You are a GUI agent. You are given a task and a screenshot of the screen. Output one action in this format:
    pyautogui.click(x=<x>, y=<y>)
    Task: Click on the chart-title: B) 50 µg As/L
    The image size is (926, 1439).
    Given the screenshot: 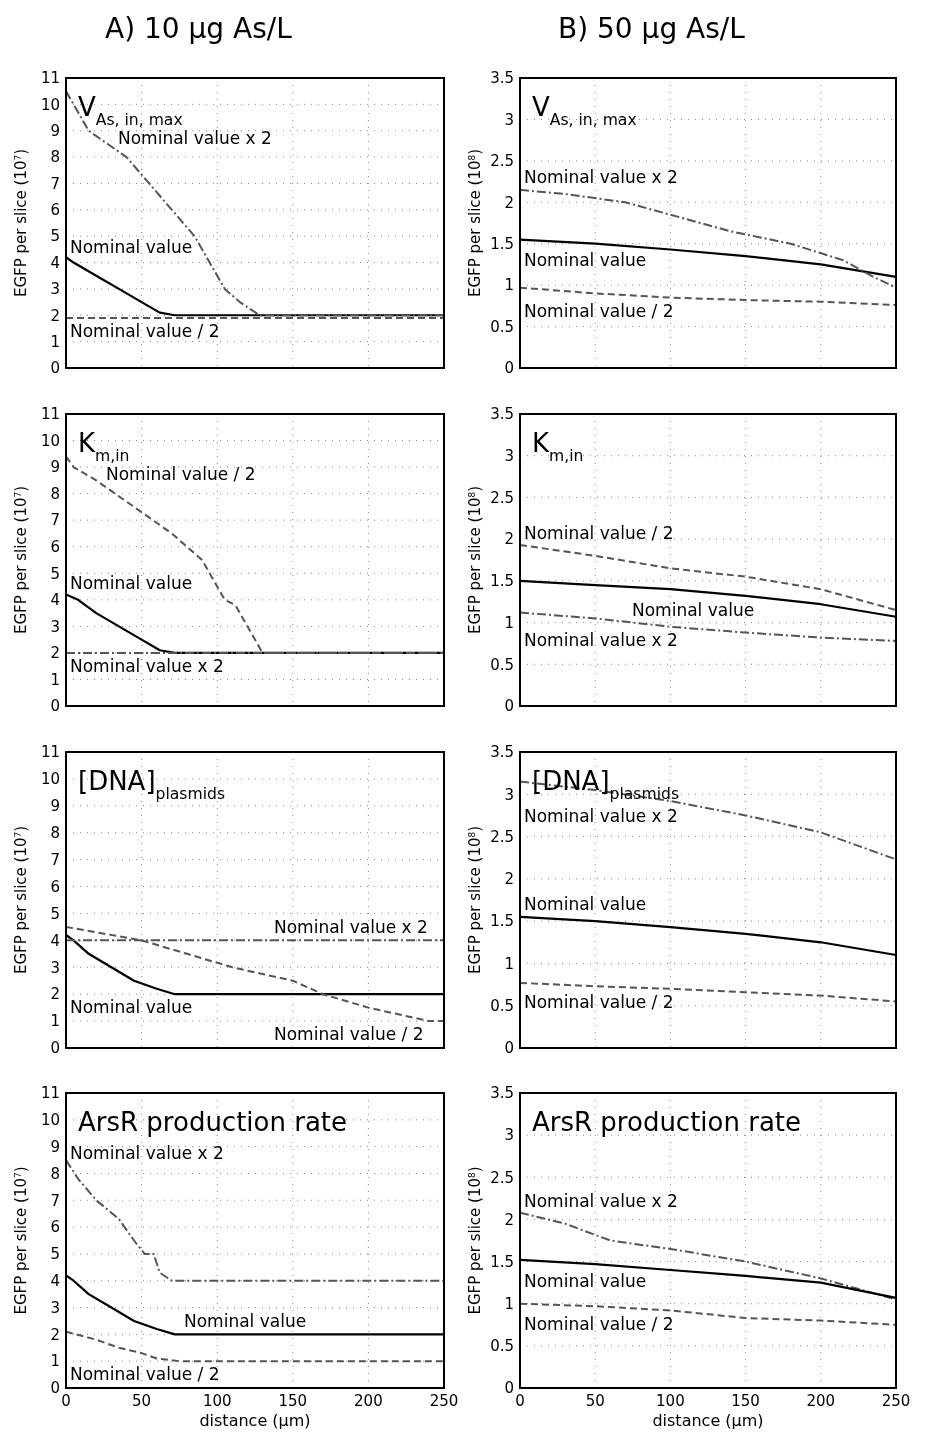 What is the action you would take?
    pyautogui.click(x=652, y=28)
    